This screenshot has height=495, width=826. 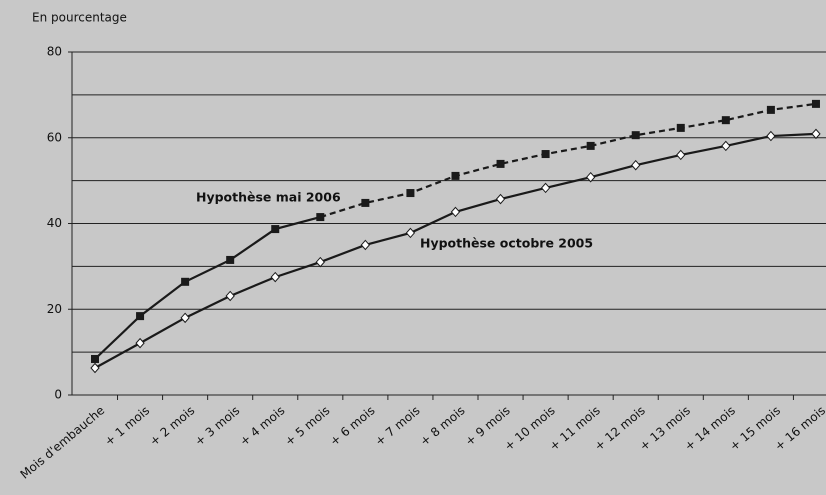 What do you see at coordinates (397, 425) in the screenshot?
I see `x-tick-label: + 7 mois` at bounding box center [397, 425].